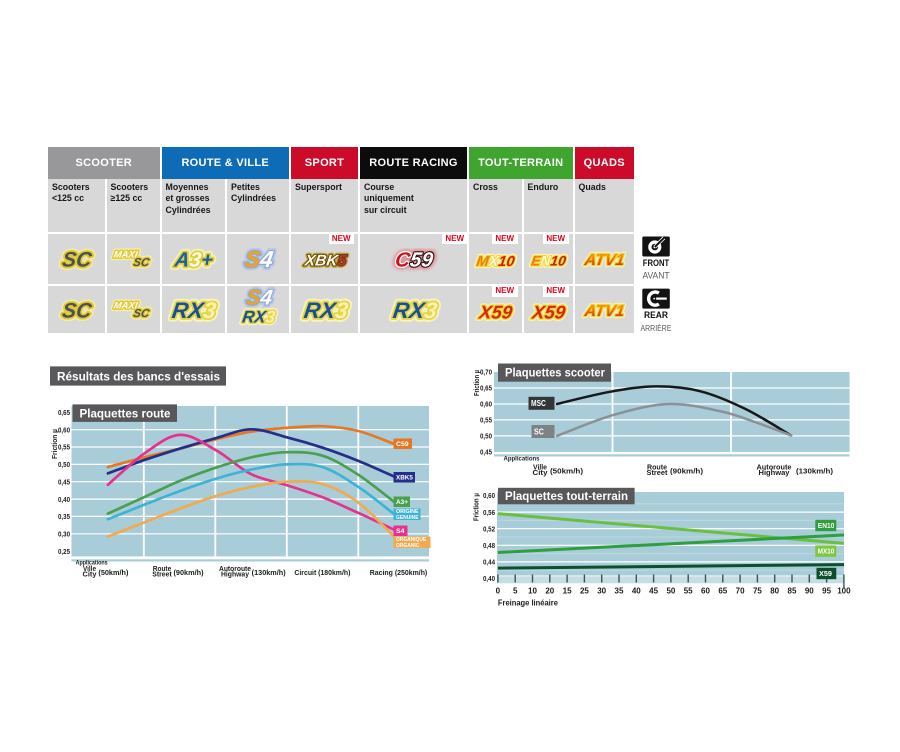 The width and height of the screenshot is (900, 752). What do you see at coordinates (548, 261) in the screenshot?
I see `svg-text: EN10` at bounding box center [548, 261].